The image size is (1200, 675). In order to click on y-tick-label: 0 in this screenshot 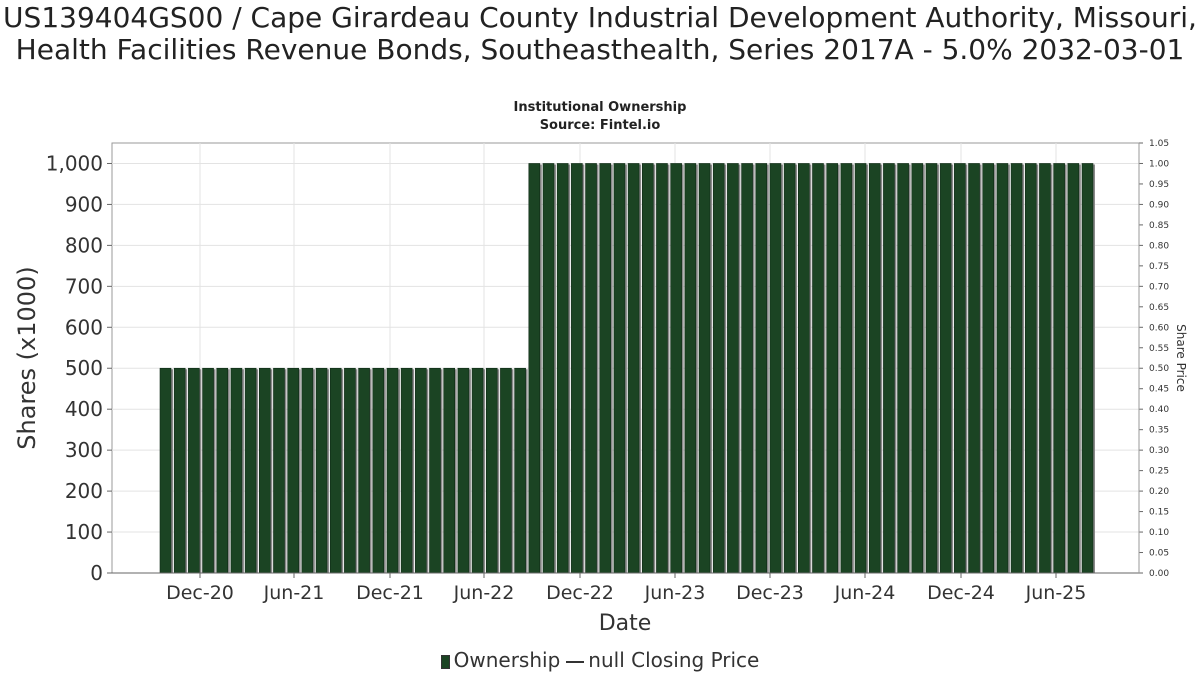, I will do `click(96, 573)`.